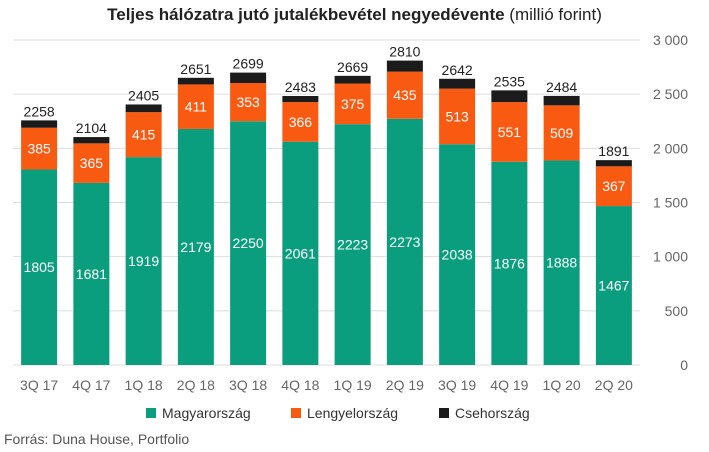  What do you see at coordinates (457, 70) in the screenshot?
I see `total-label: 2642` at bounding box center [457, 70].